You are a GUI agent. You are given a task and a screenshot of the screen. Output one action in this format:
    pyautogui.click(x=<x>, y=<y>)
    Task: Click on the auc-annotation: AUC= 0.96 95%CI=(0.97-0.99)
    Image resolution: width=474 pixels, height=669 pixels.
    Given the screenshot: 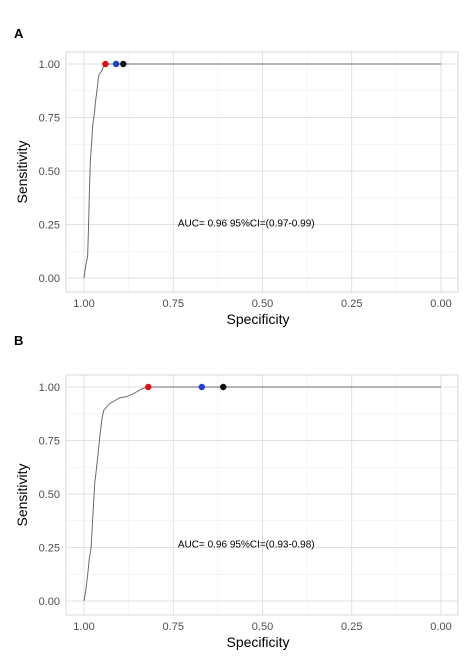 What is the action you would take?
    pyautogui.click(x=246, y=224)
    